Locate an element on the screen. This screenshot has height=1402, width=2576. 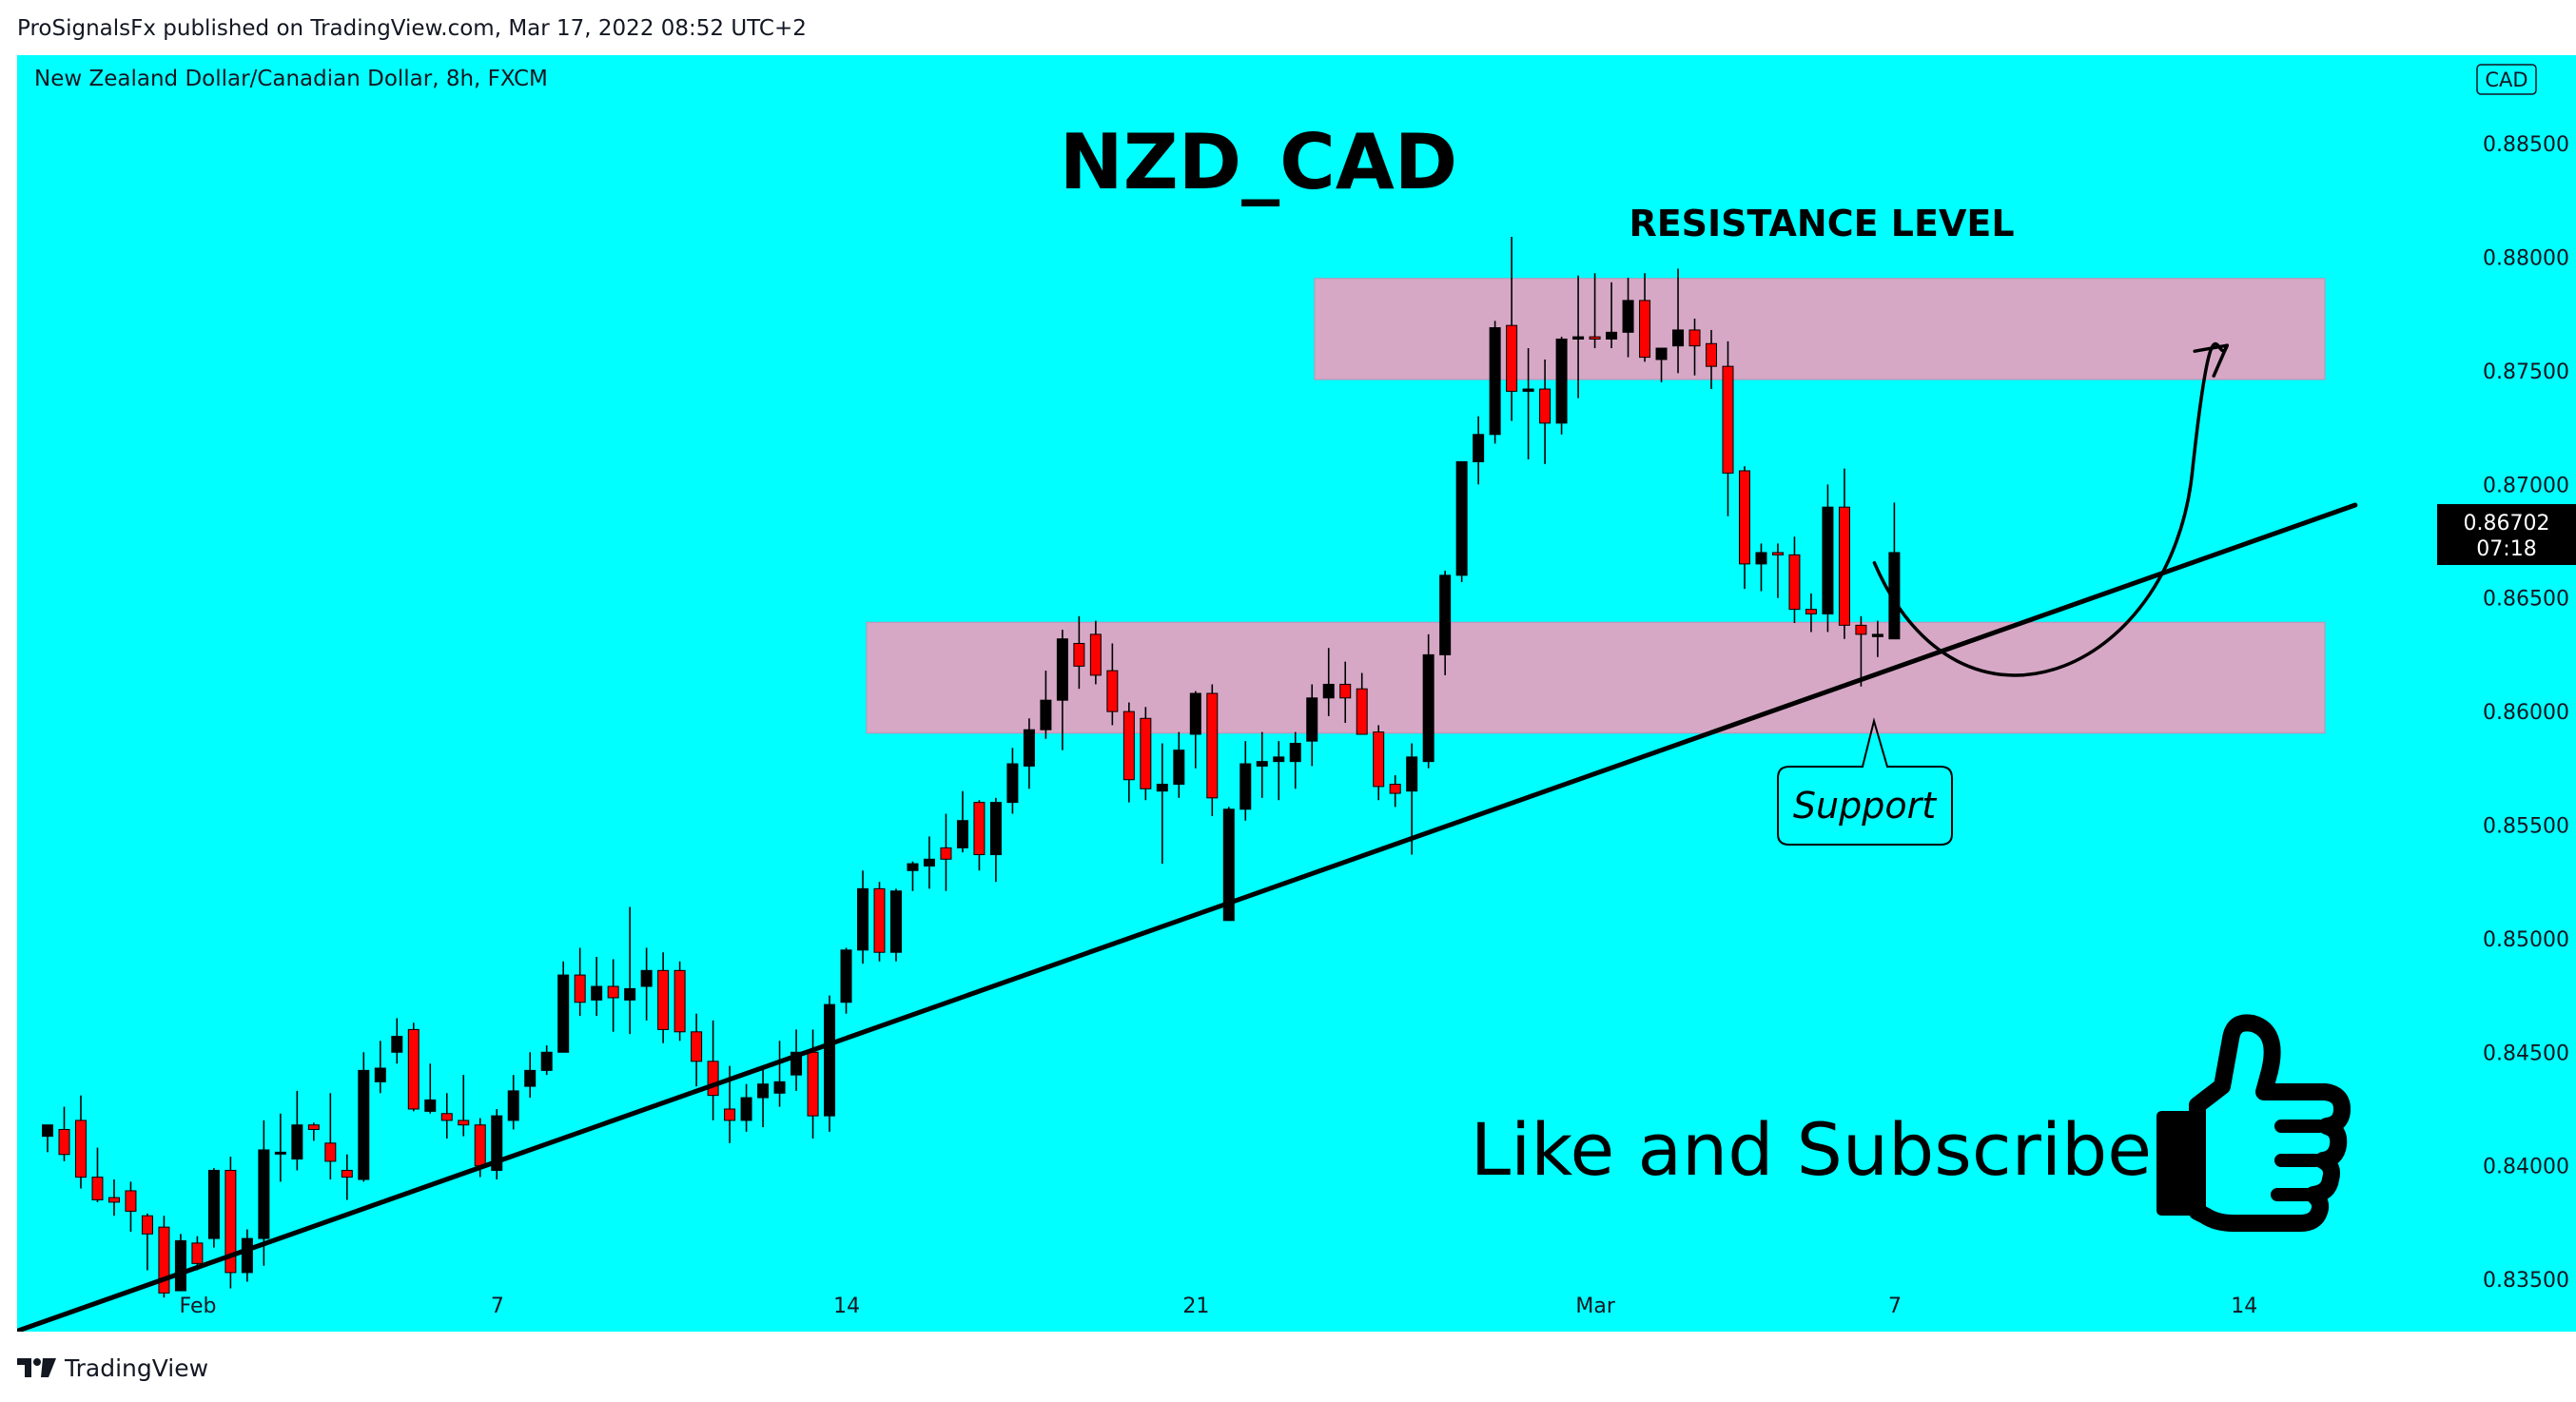
y-tick-label: 0.88000 is located at coordinates (2526, 259).